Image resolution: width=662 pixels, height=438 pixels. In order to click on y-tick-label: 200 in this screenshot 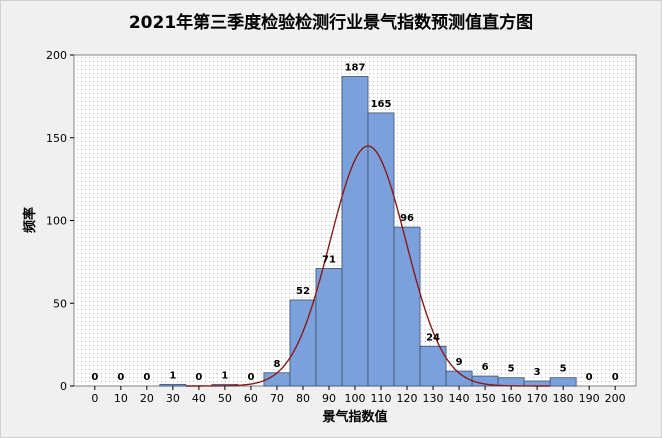, I will do `click(56, 55)`.